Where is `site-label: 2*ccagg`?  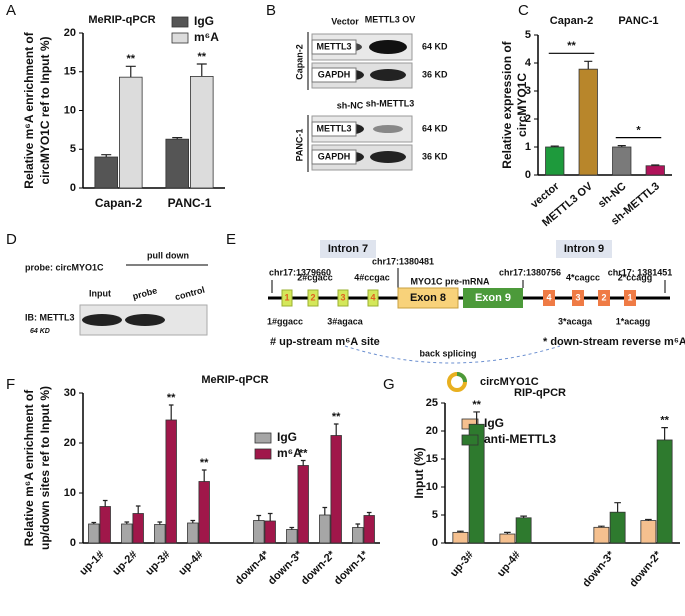 site-label: 2*ccagg is located at coordinates (635, 277).